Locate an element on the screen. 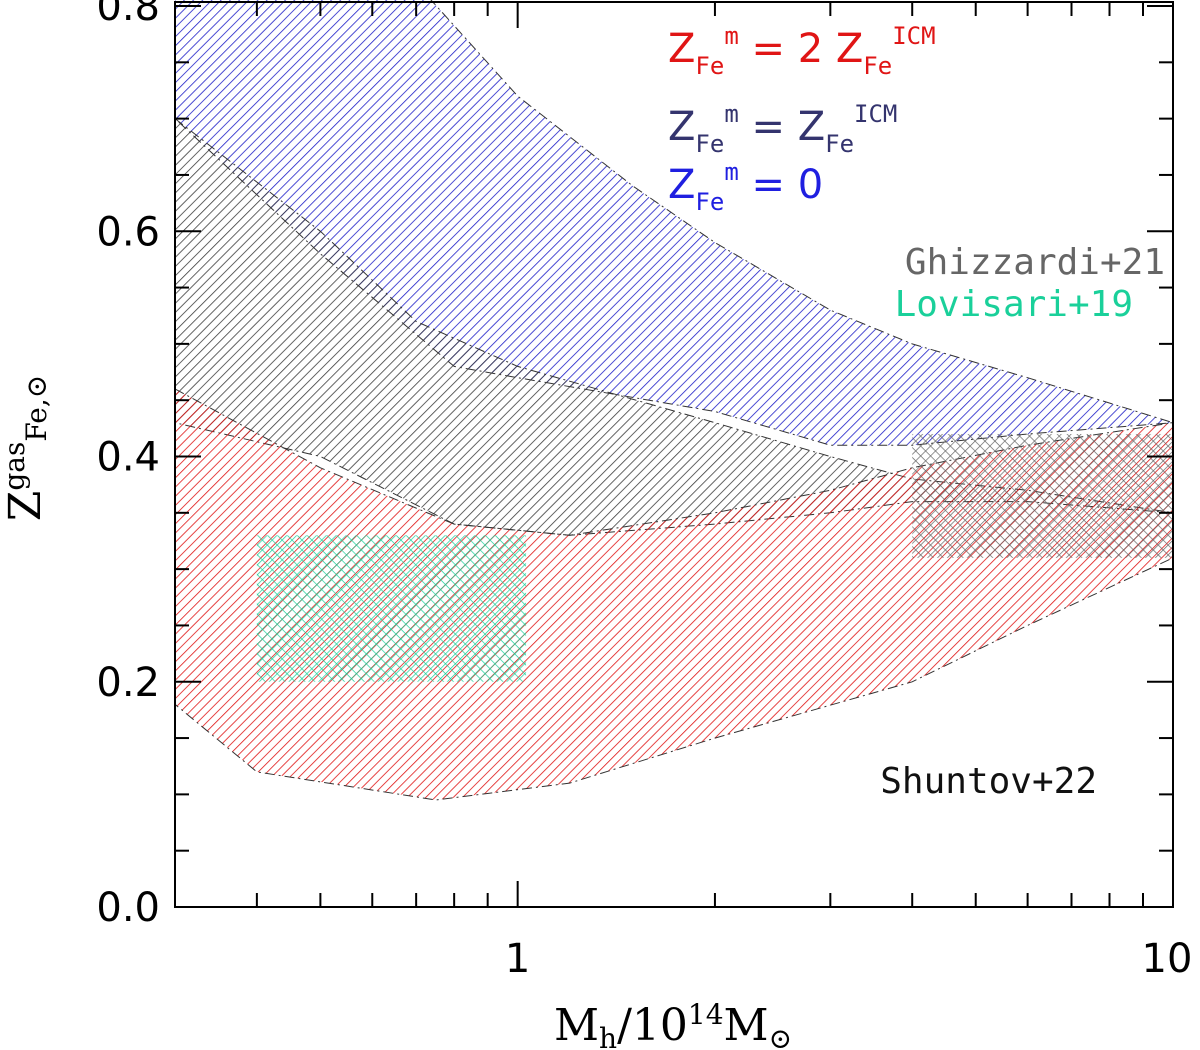 The height and width of the screenshot is (1050, 1200). legend-entry-equal: ZFem = ZFeICM is located at coordinates (782, 129).